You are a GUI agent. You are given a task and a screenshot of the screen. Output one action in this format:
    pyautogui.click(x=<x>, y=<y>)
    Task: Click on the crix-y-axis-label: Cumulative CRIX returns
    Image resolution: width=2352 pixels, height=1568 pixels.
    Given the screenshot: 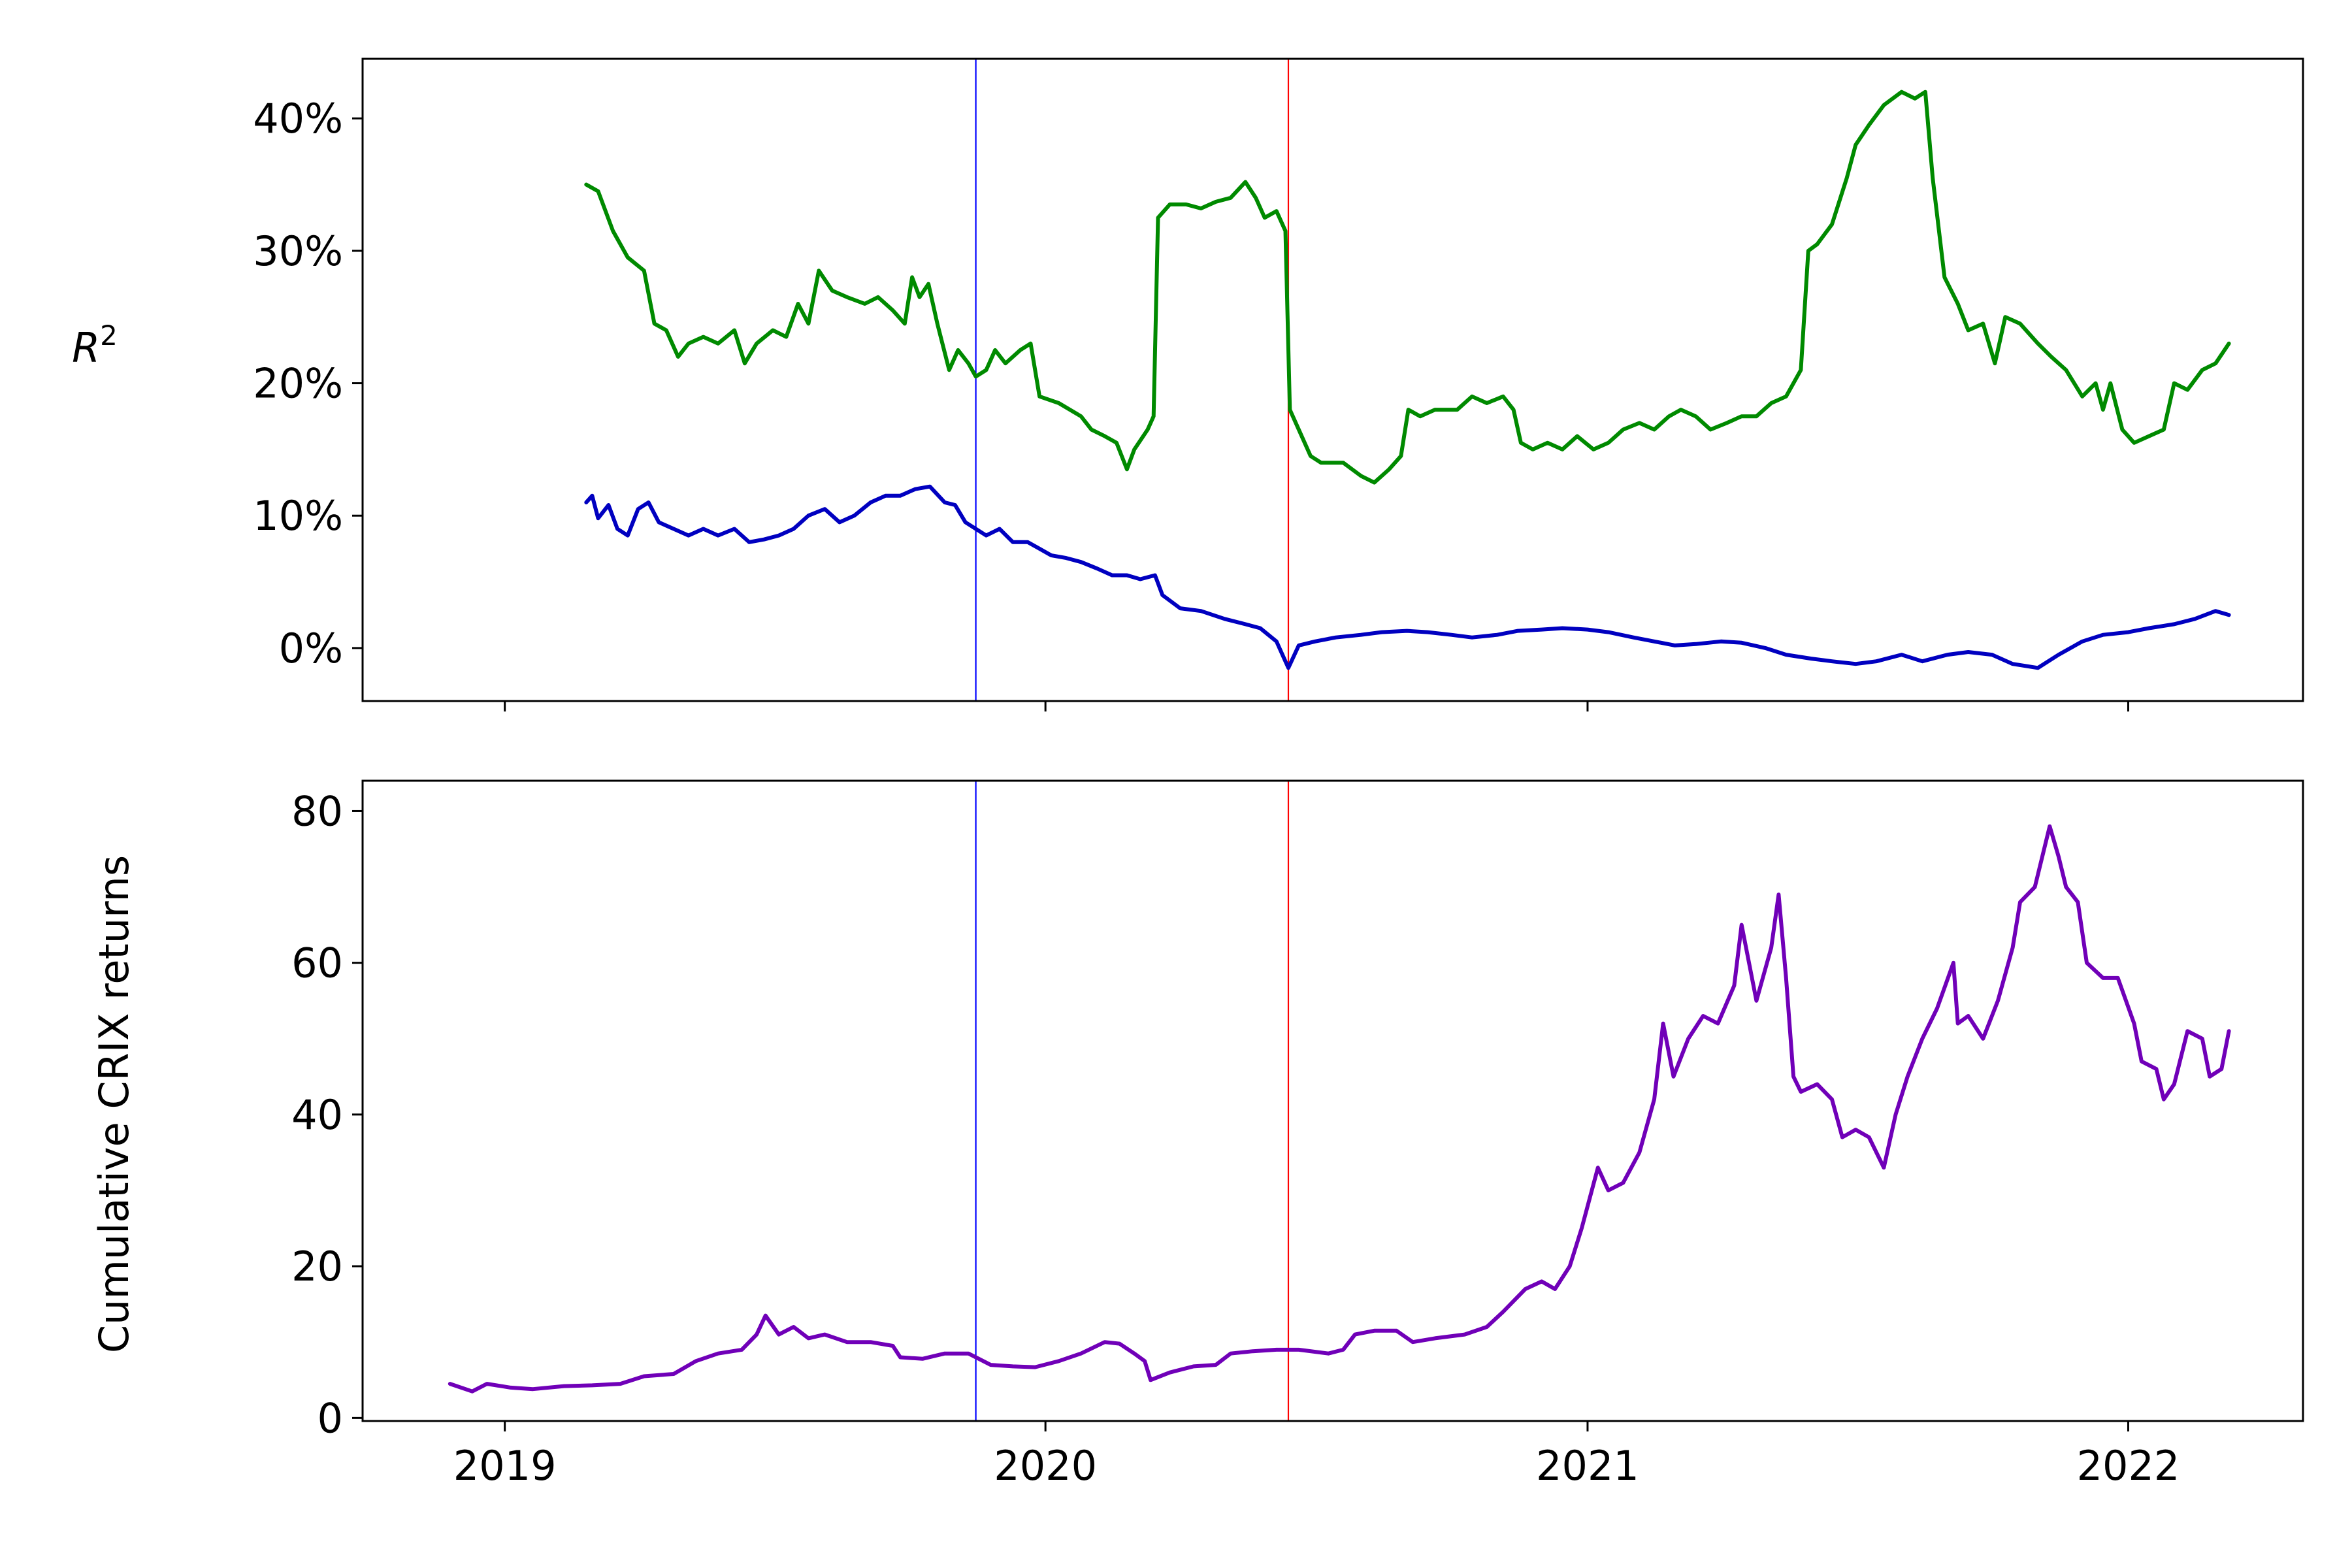 What is the action you would take?
    pyautogui.click(x=114, y=1104)
    